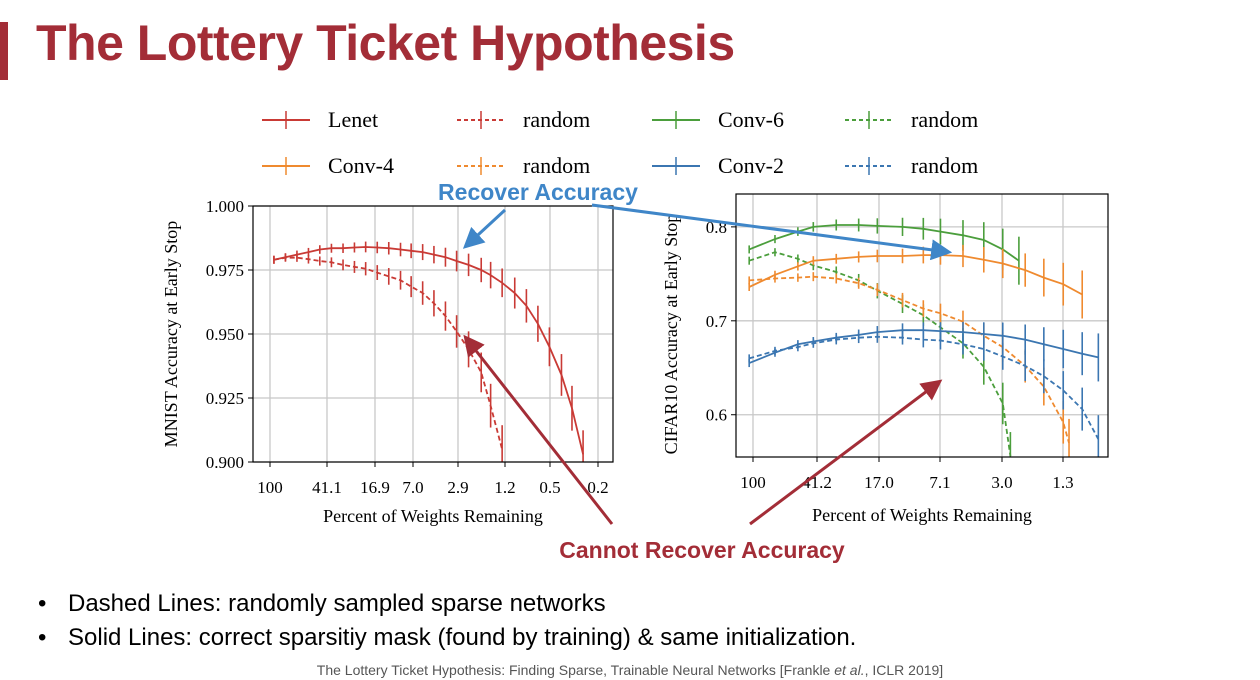 Image resolution: width=1260 pixels, height=680 pixels. I want to click on y-tick-label: 1.000, so click(225, 206).